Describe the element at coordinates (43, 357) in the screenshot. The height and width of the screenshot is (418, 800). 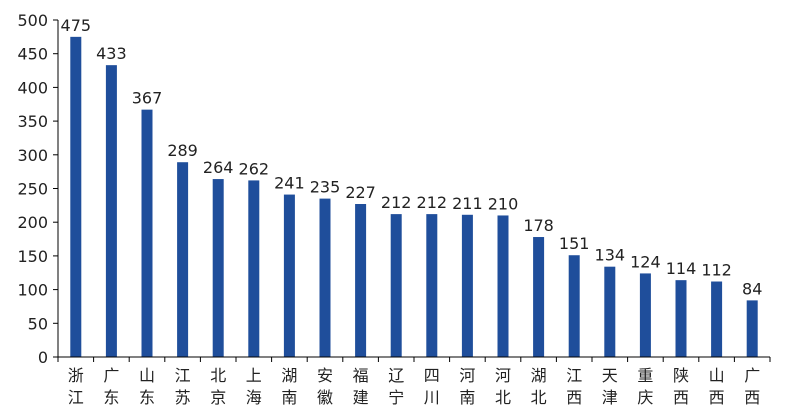
I see `y-tick-label: 0` at that location.